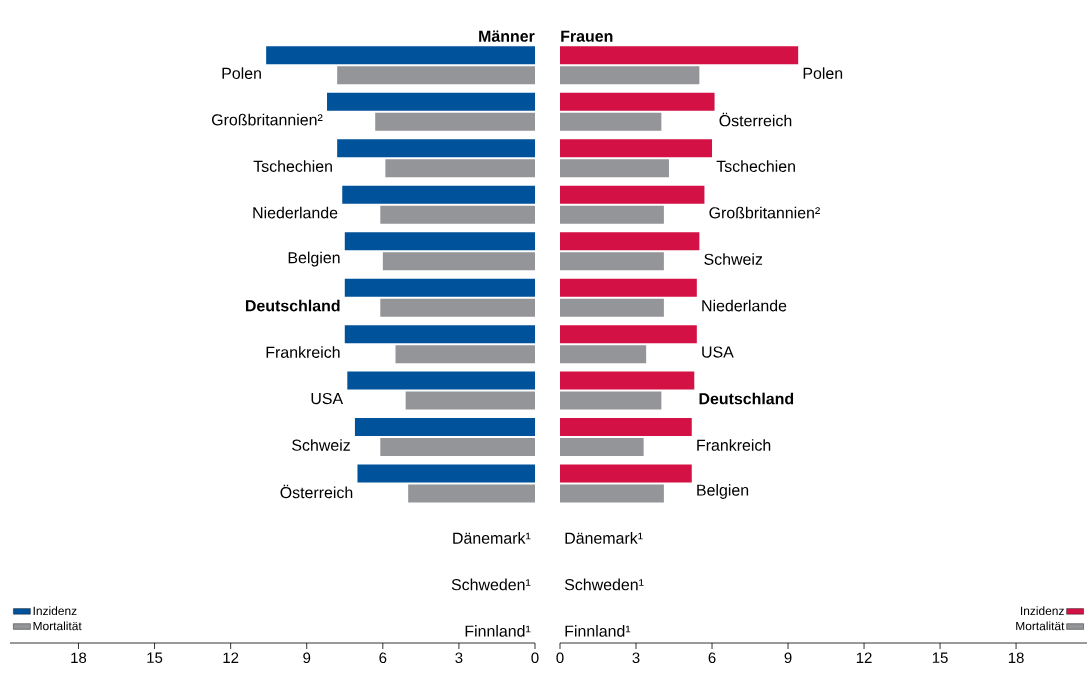  I want to click on chart-title: Männer, so click(507, 36).